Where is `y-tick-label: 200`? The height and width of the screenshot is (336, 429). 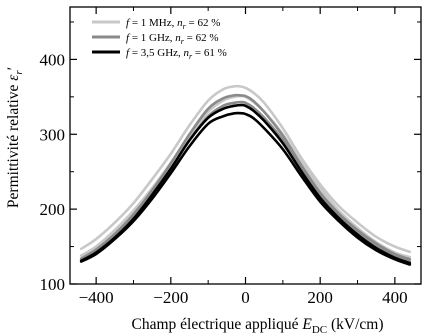
y-tick-label: 200 is located at coordinates (53, 209).